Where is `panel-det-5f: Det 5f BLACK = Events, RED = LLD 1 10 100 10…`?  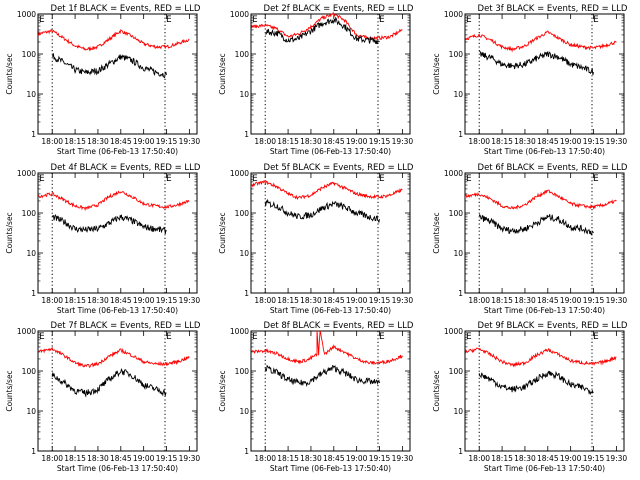
panel-det-5f: Det 5f BLACK = Events, RED = LLD 1 10 100 10… is located at coordinates (316, 239).